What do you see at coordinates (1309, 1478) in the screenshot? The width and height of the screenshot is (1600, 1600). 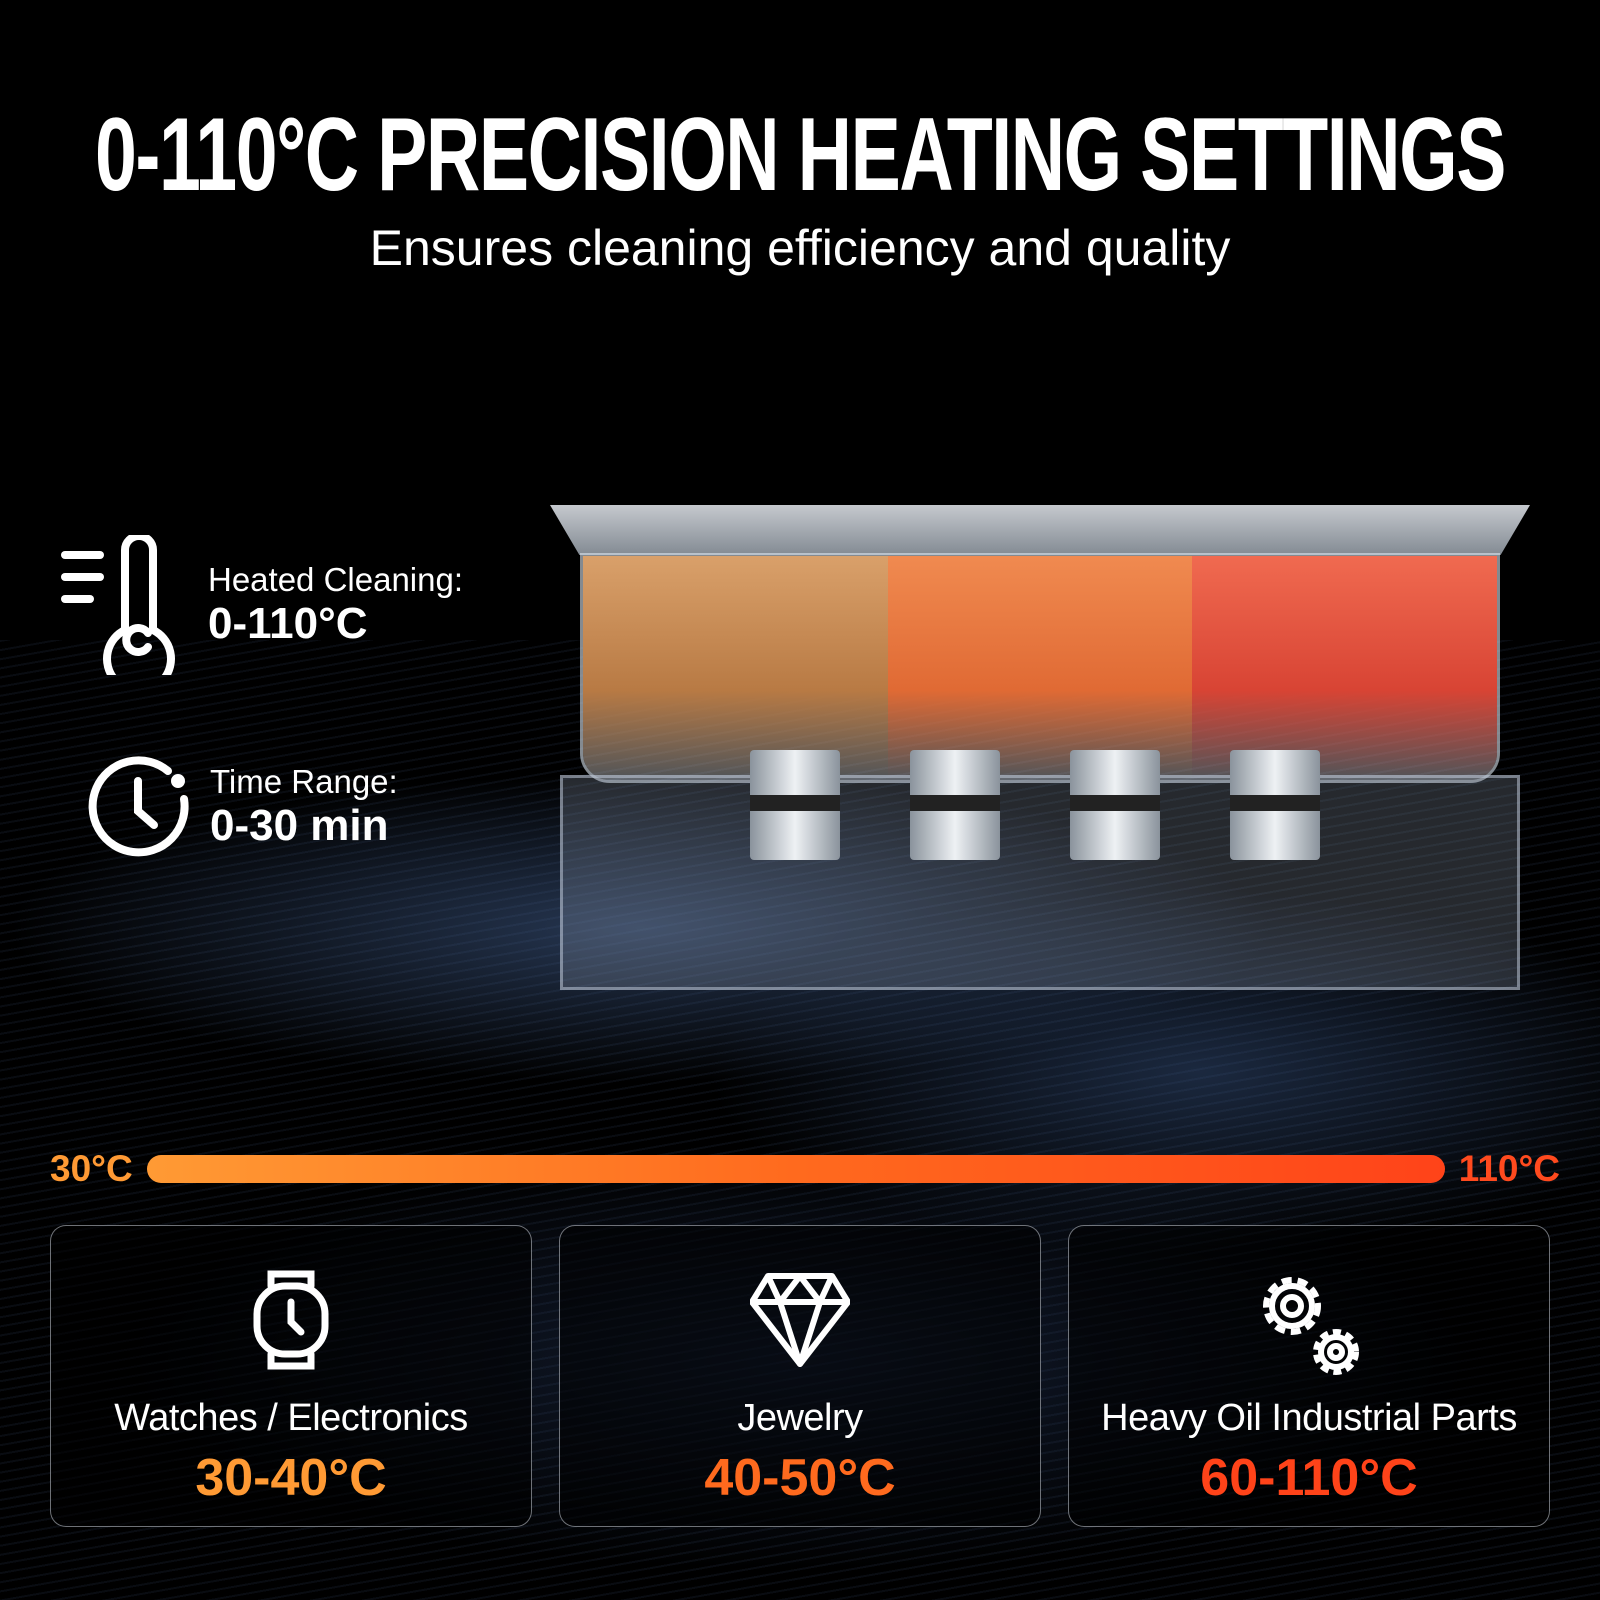 I see `card-range: 60-110°C` at bounding box center [1309, 1478].